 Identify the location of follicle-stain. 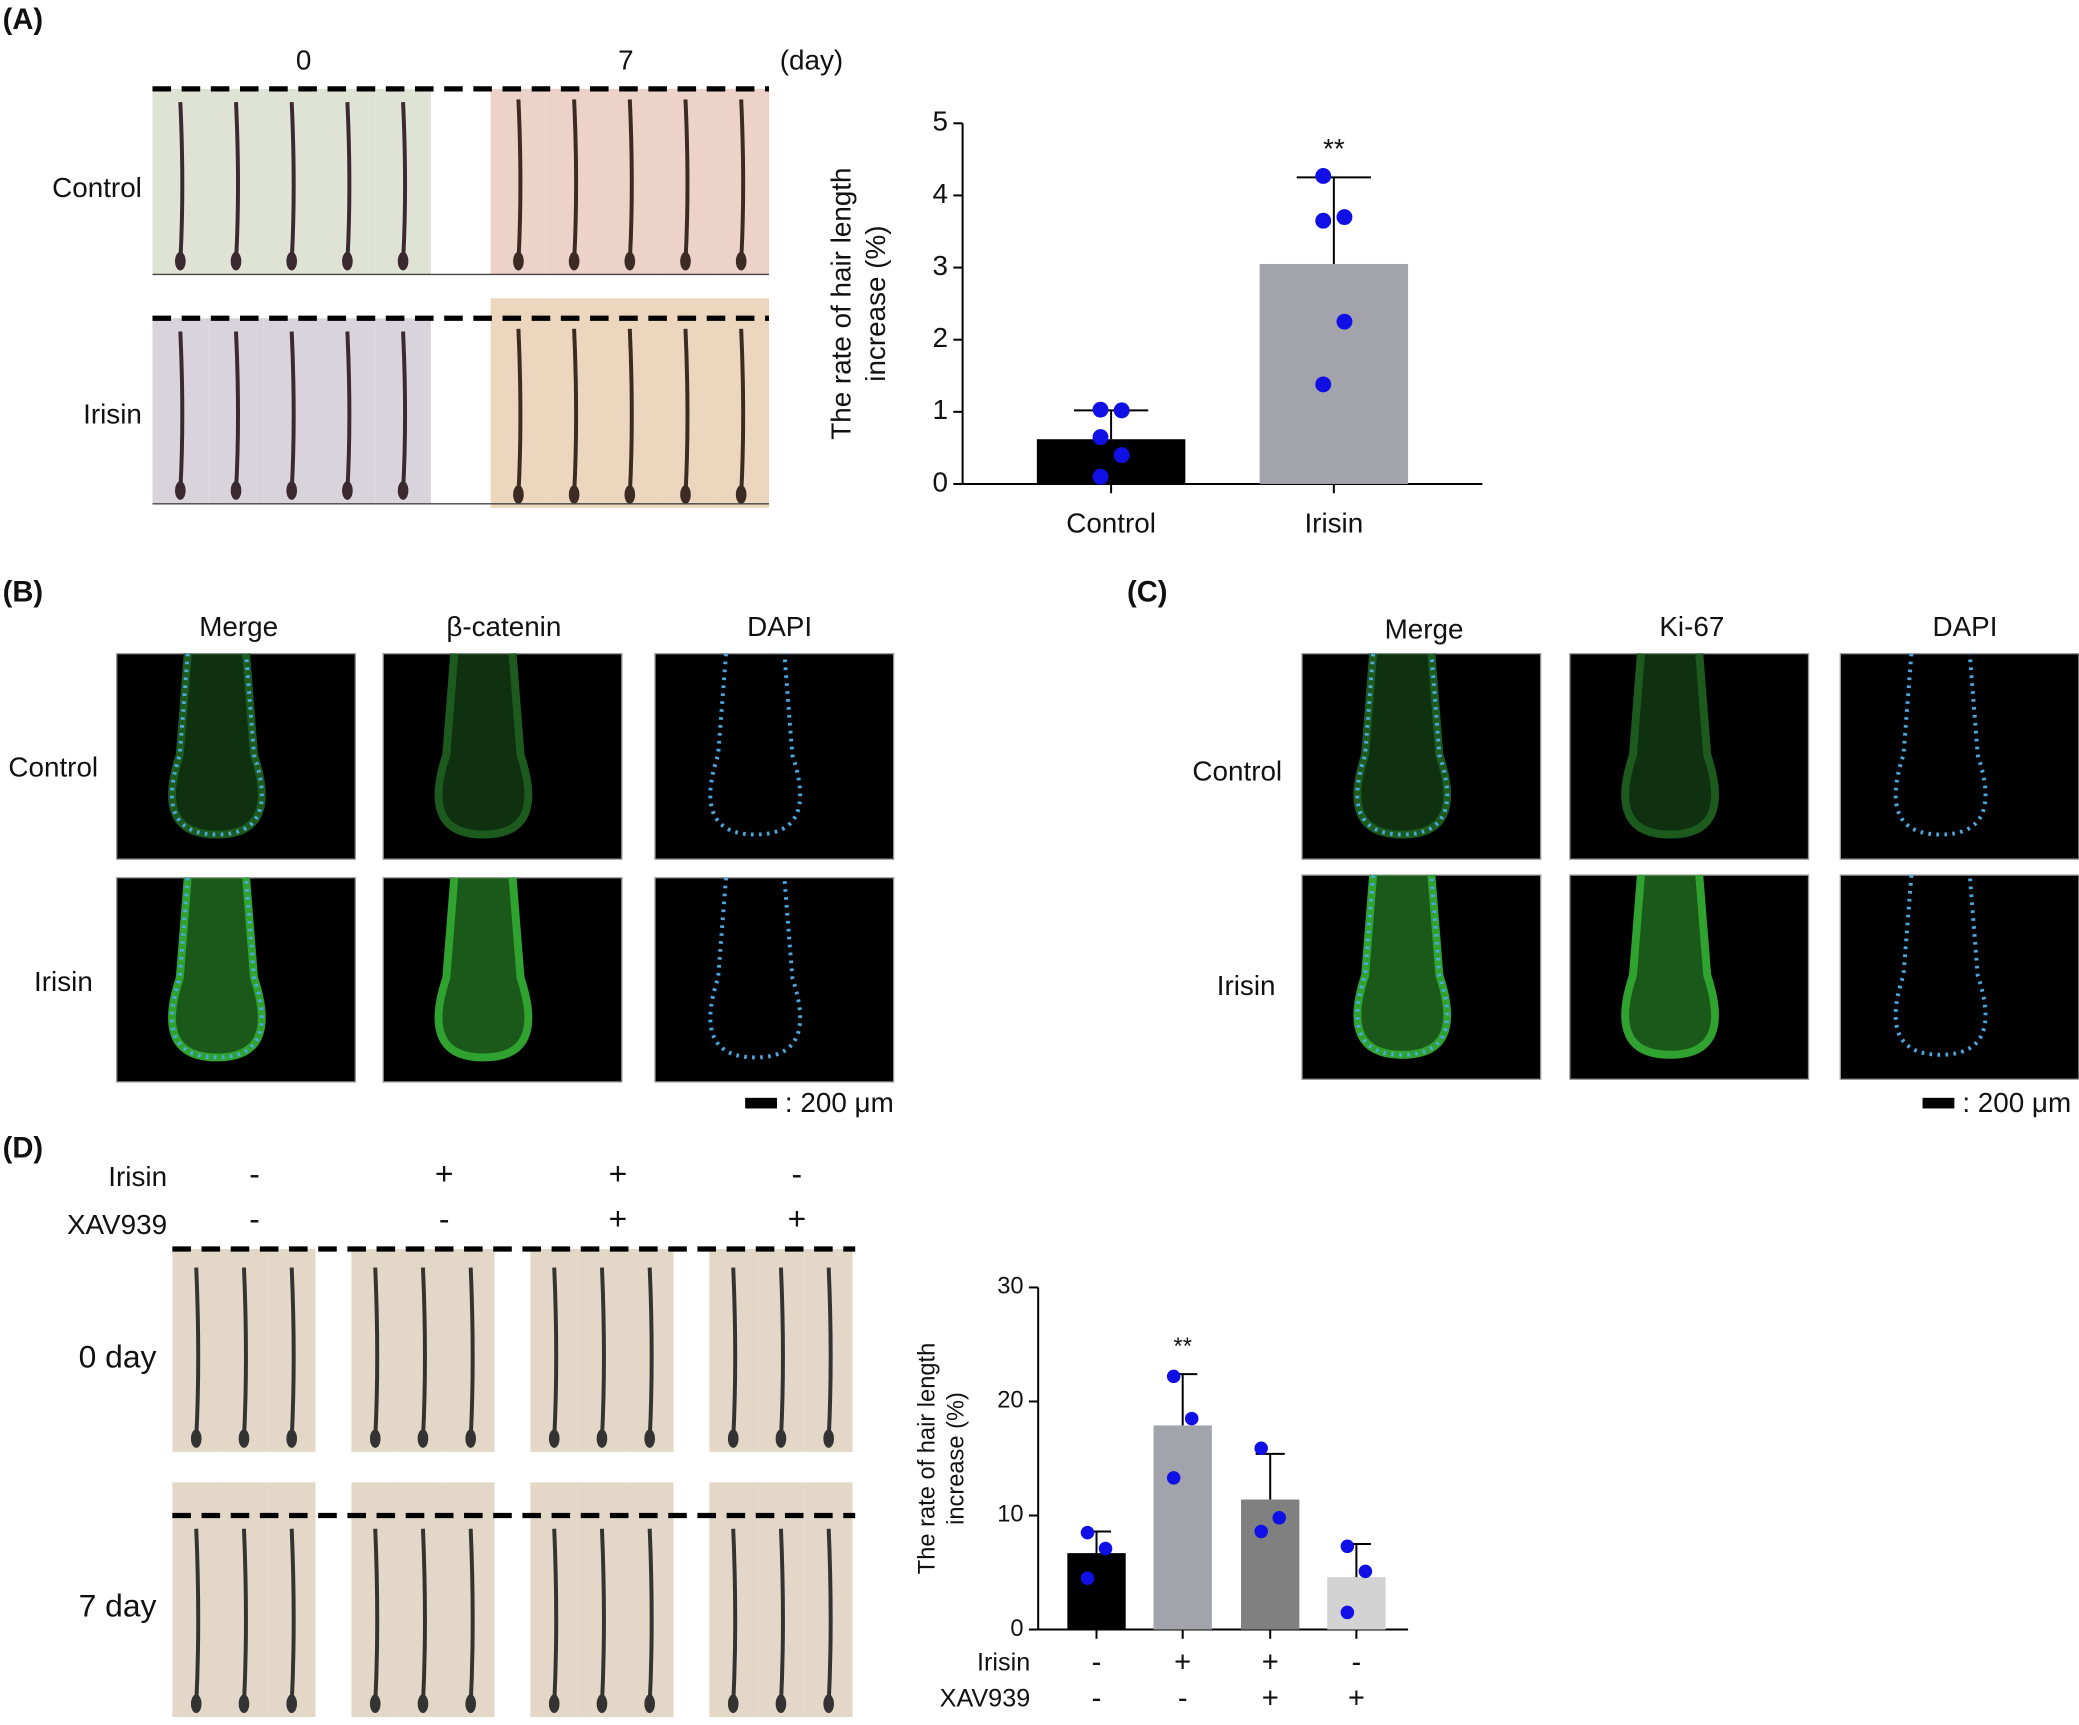
(483, 969).